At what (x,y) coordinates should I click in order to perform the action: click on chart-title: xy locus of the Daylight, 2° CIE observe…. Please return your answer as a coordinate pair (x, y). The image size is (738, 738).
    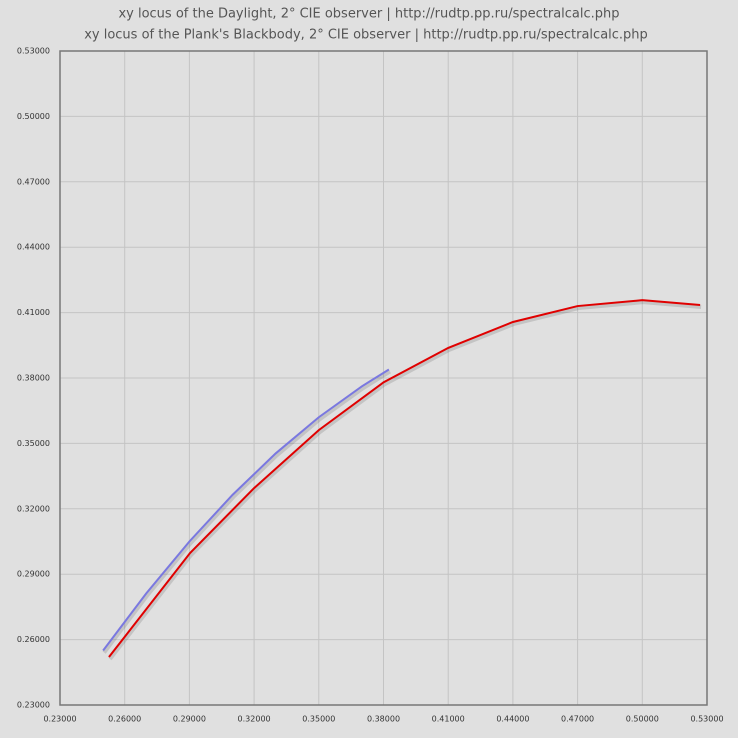
    Looking at the image, I should click on (368, 14).